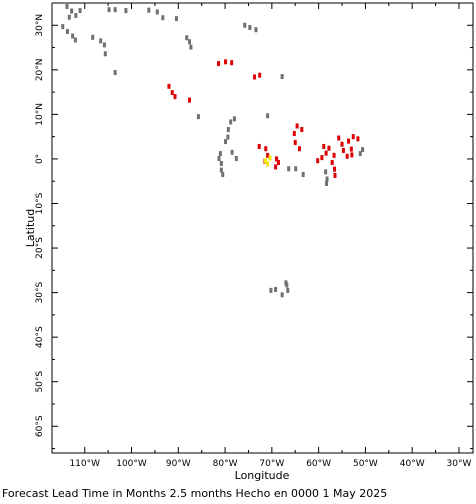 This screenshot has height=504, width=476. I want to click on y-tick-label: 20°S, so click(40, 248).